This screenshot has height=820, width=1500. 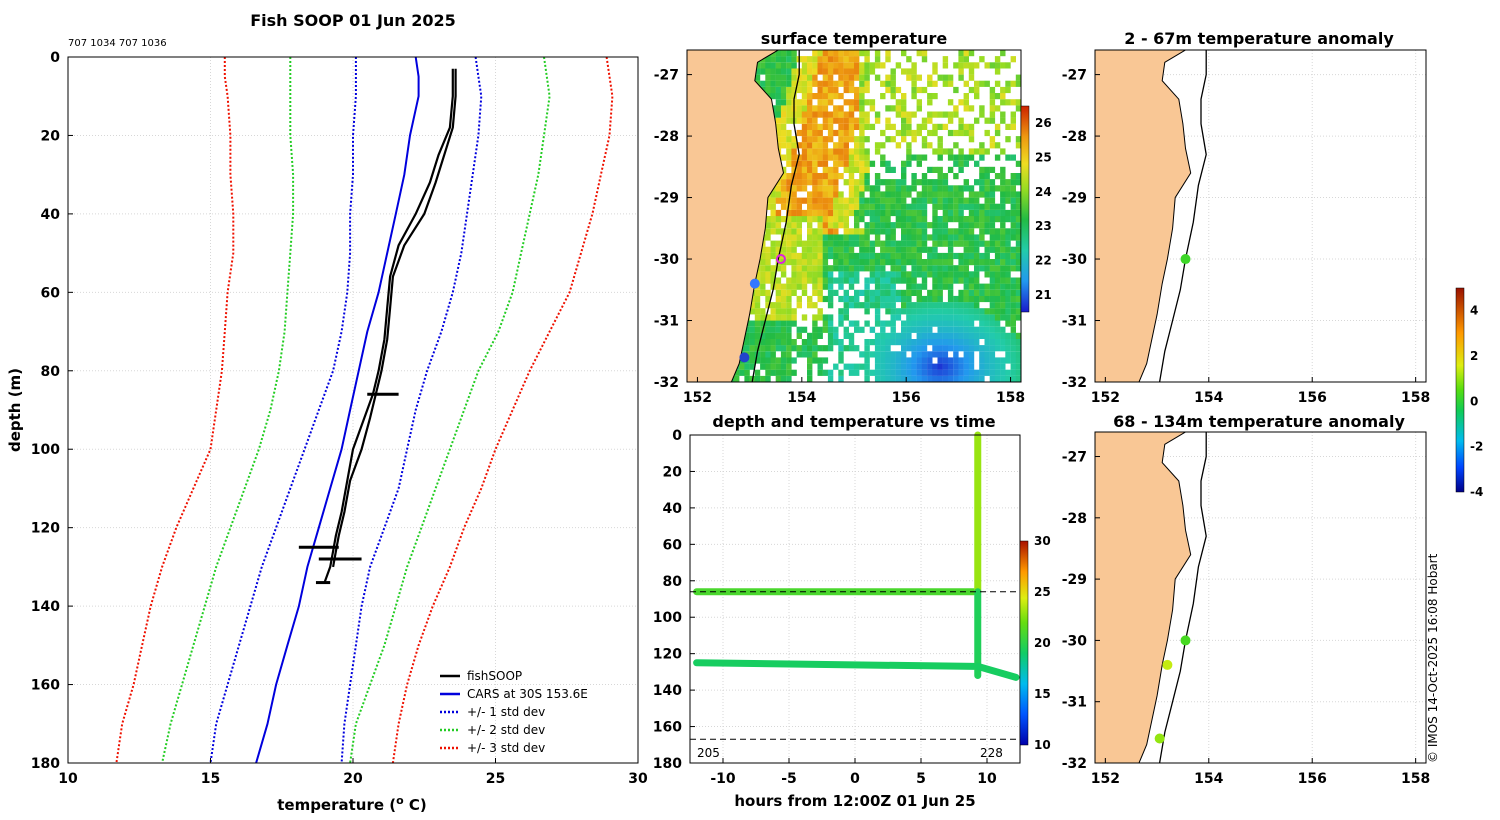 I want to click on anomaly-top-y-tick-label: -28, so click(x=1074, y=137).